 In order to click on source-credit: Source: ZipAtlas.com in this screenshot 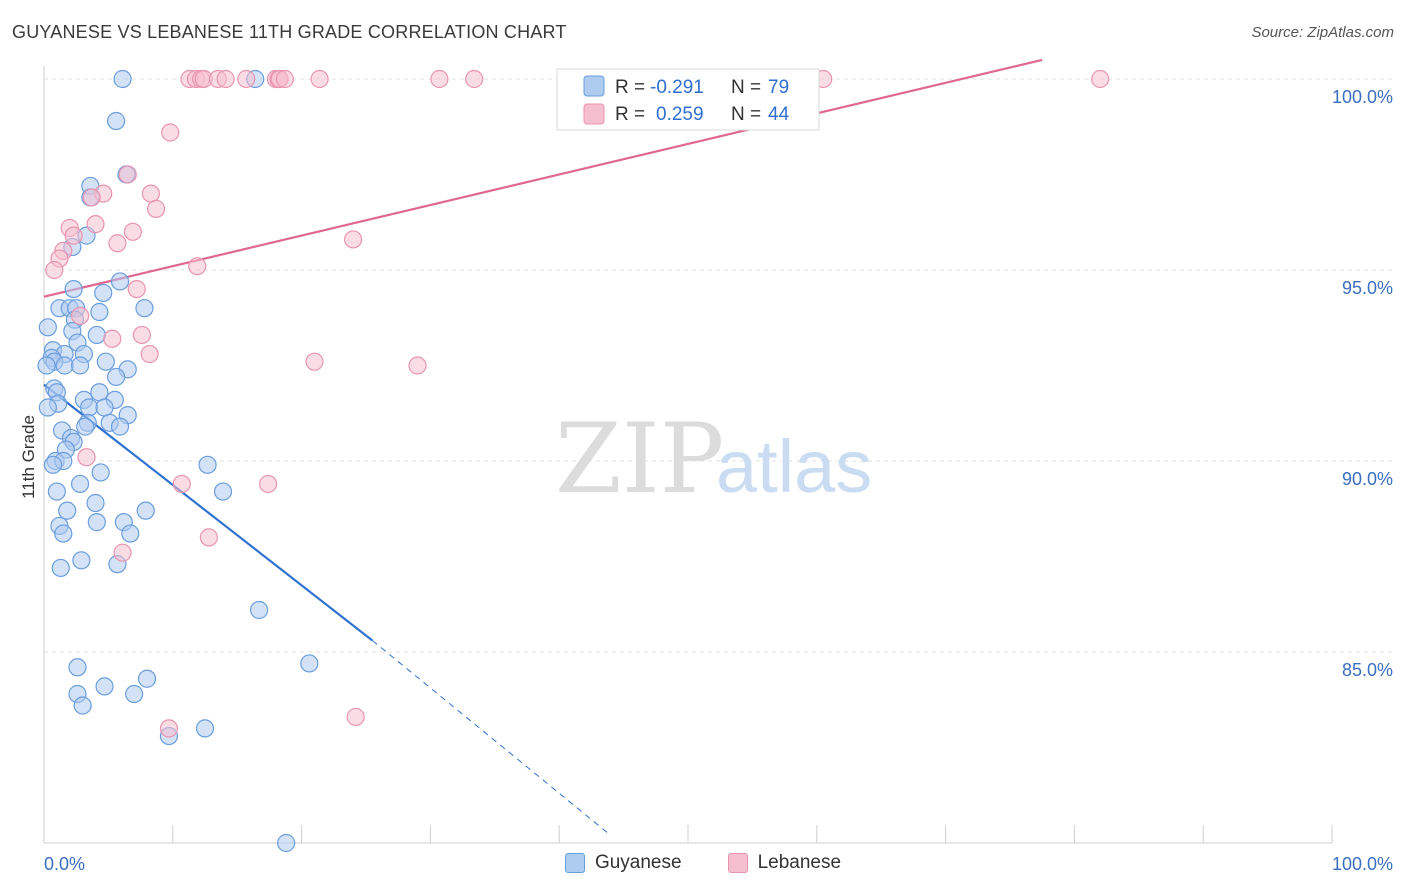, I will do `click(1322, 32)`.